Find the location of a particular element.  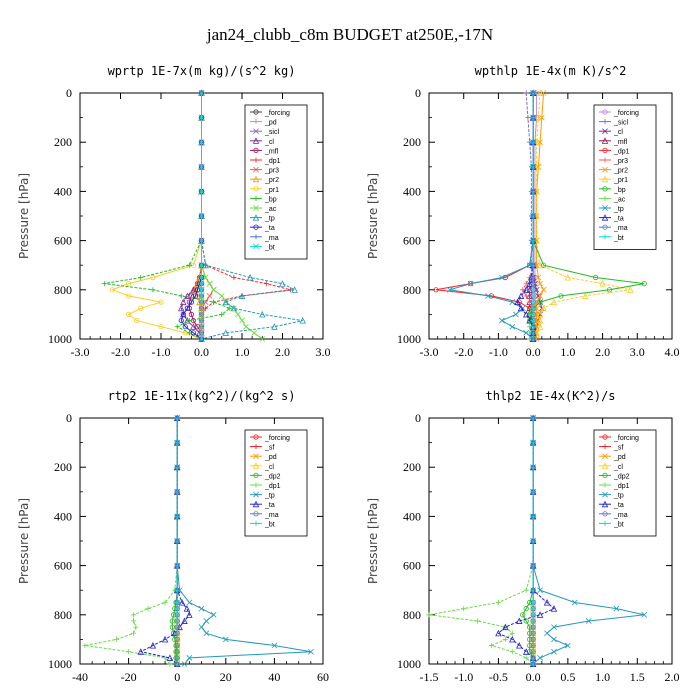

x-tick-label: 20 is located at coordinates (226, 677).